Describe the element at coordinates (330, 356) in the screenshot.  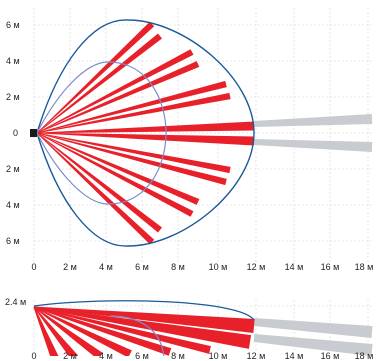
I see `side-x-label: 16 м` at that location.